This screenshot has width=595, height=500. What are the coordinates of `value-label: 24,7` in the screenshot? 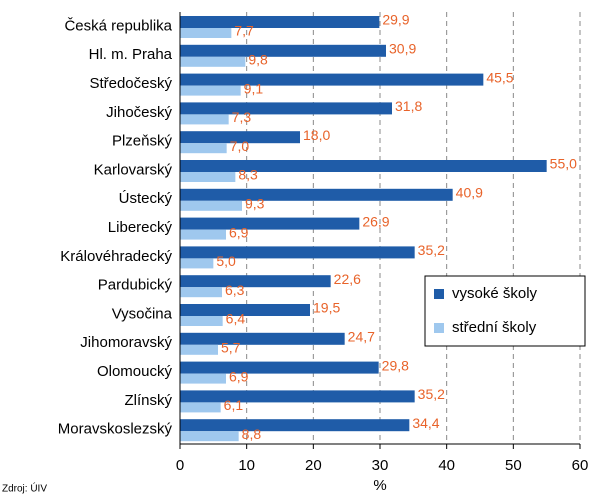 It's located at (361, 337).